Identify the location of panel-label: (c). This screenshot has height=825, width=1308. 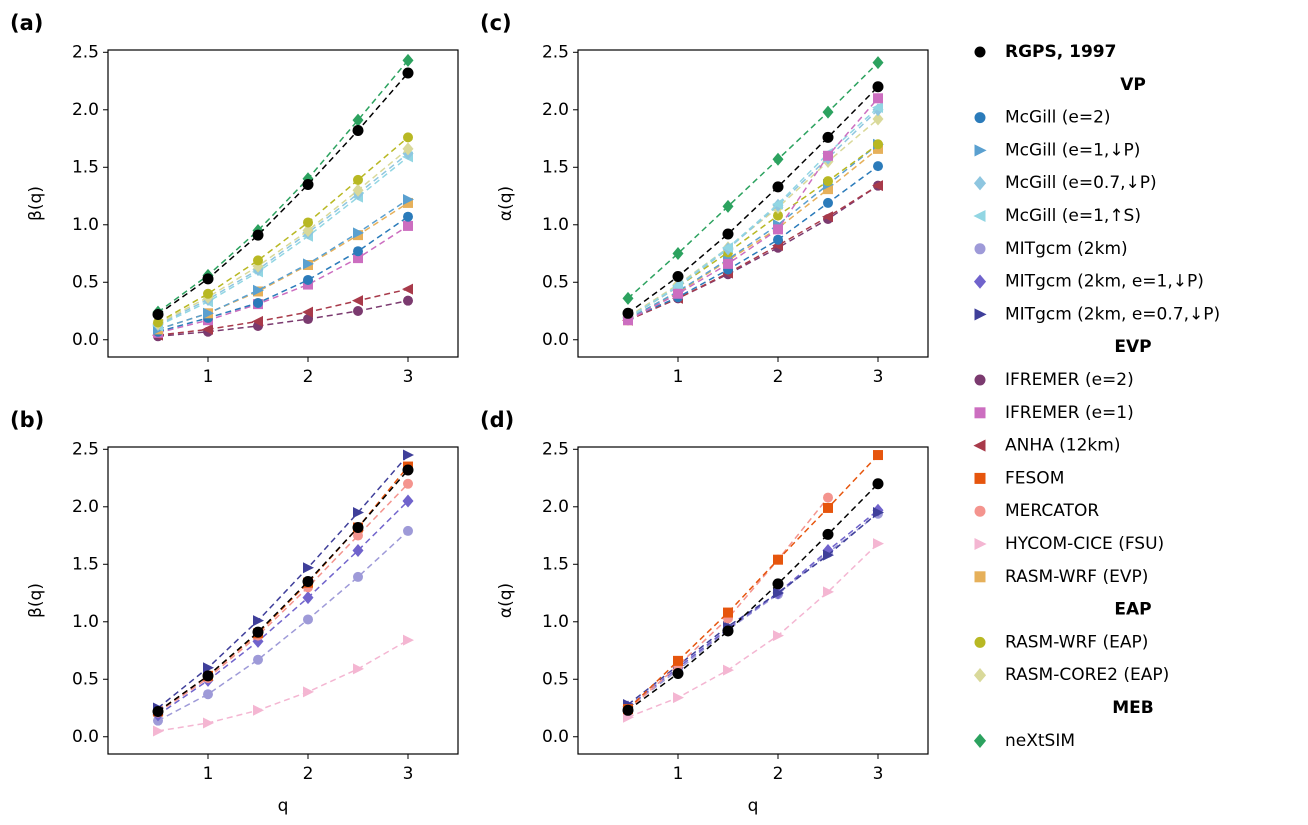
(496, 23).